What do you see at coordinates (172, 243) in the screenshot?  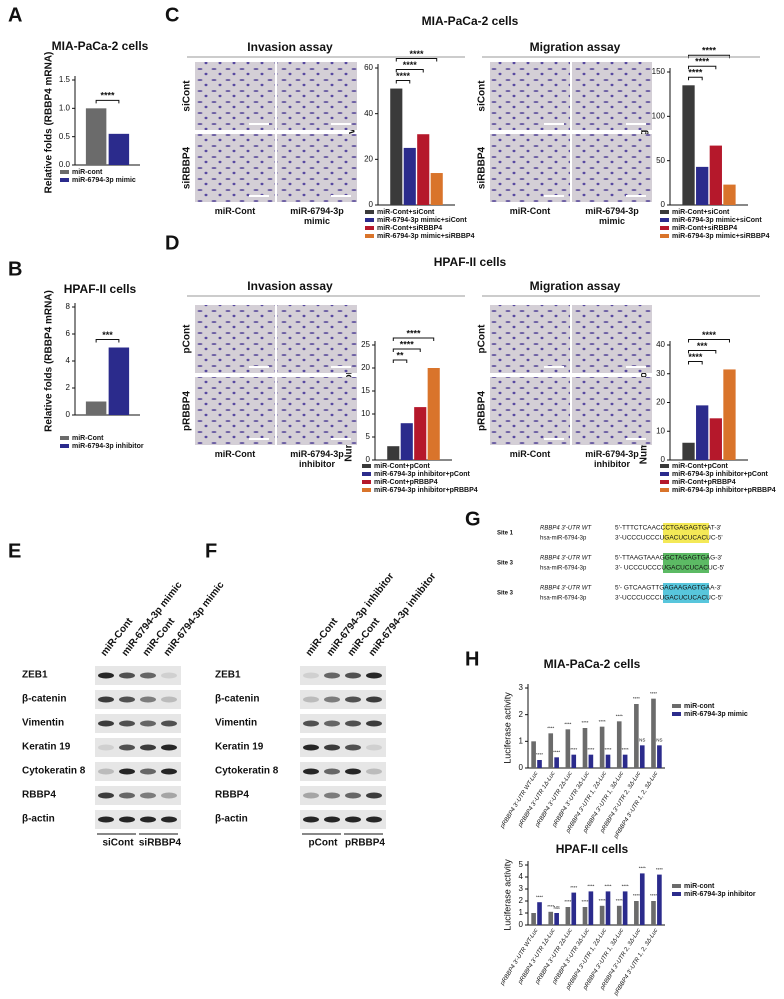 I see `panel-label: D` at bounding box center [172, 243].